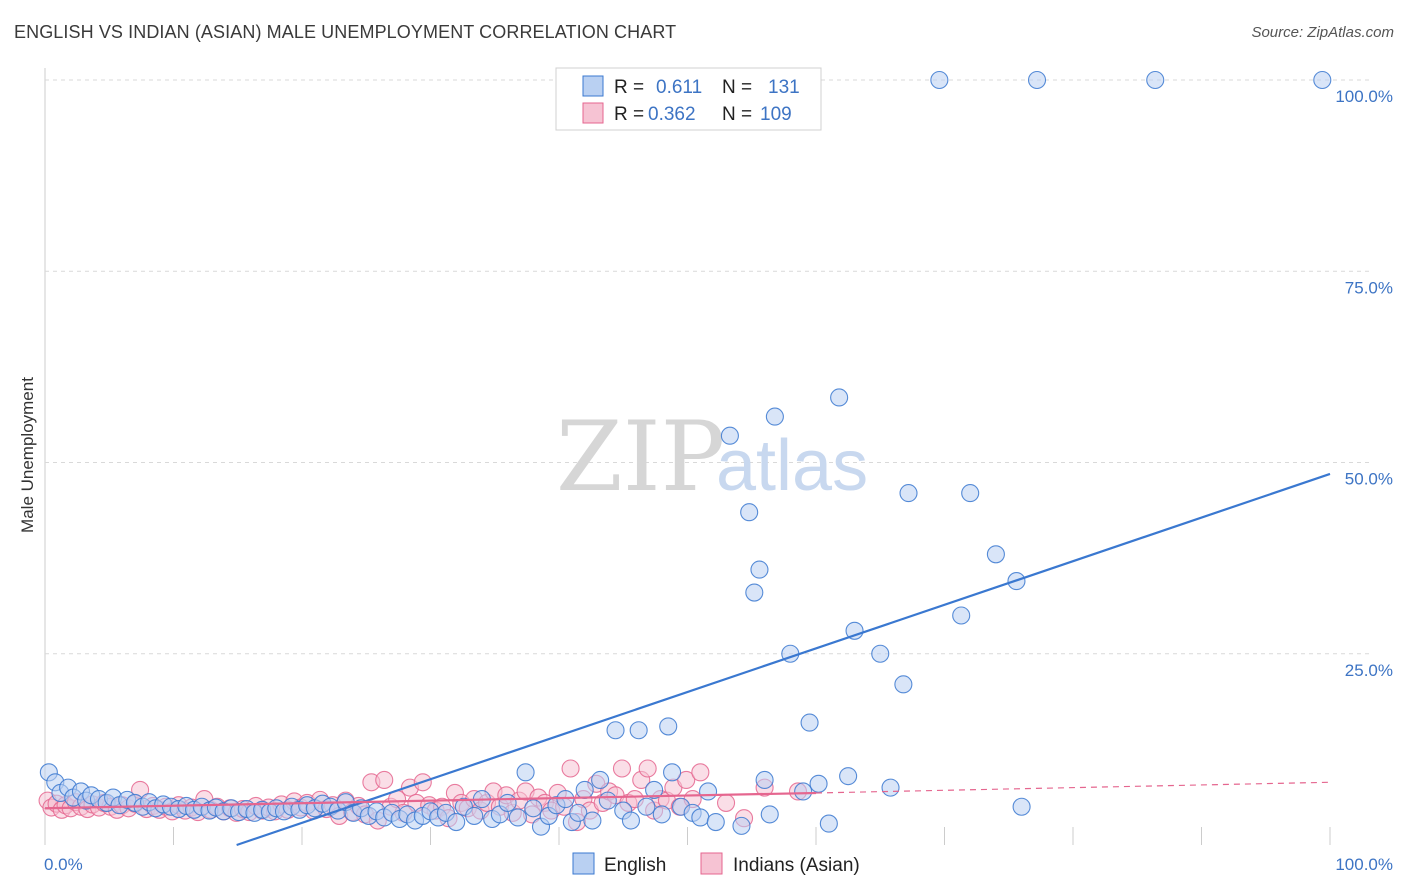  Describe the element at coordinates (711, 863) in the screenshot. I see `legend-swatch-indian` at that location.